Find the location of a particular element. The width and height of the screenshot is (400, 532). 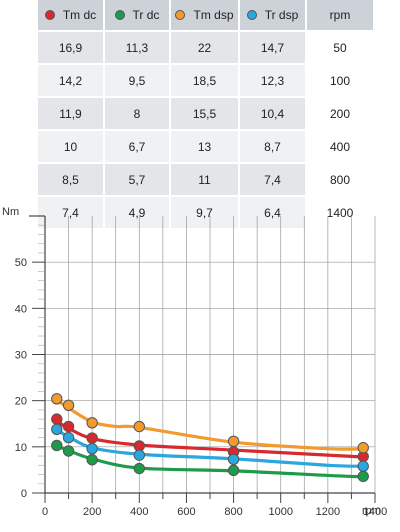

header-tr-dc: Tr dc is located at coordinates (137, 15).